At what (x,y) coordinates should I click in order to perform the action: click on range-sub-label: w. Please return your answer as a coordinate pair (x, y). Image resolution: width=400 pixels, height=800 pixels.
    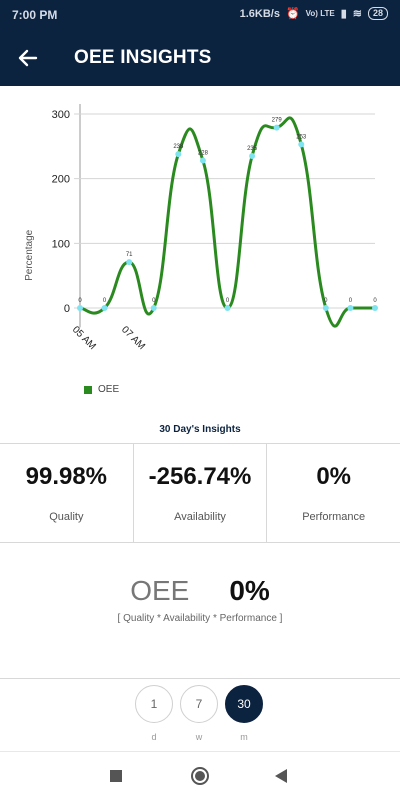
    Looking at the image, I should click on (199, 737).